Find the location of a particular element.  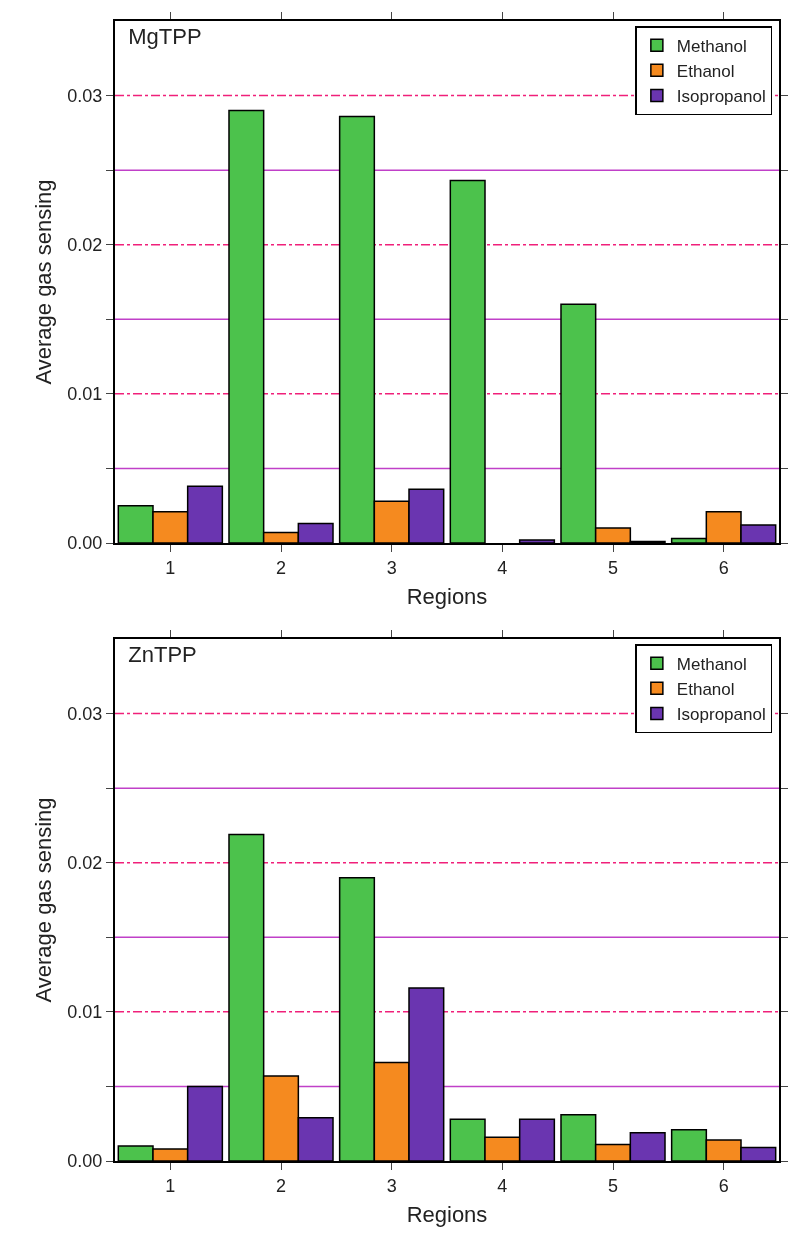

chart-title: ZnTPP is located at coordinates (162, 655).